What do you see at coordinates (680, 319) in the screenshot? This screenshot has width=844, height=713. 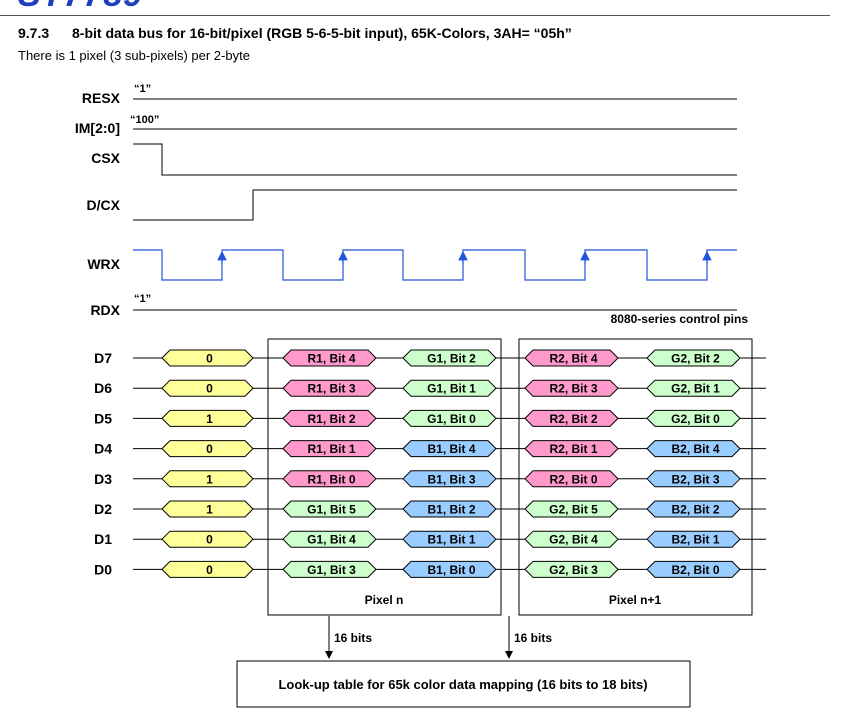 I see `control-pins-caption: 8080-series control pins` at bounding box center [680, 319].